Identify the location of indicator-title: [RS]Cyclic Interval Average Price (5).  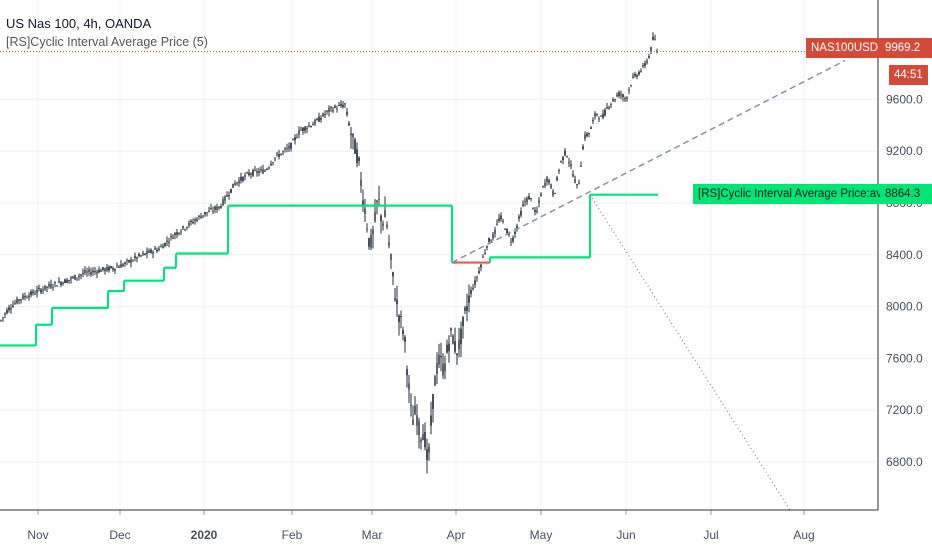
(107, 42).